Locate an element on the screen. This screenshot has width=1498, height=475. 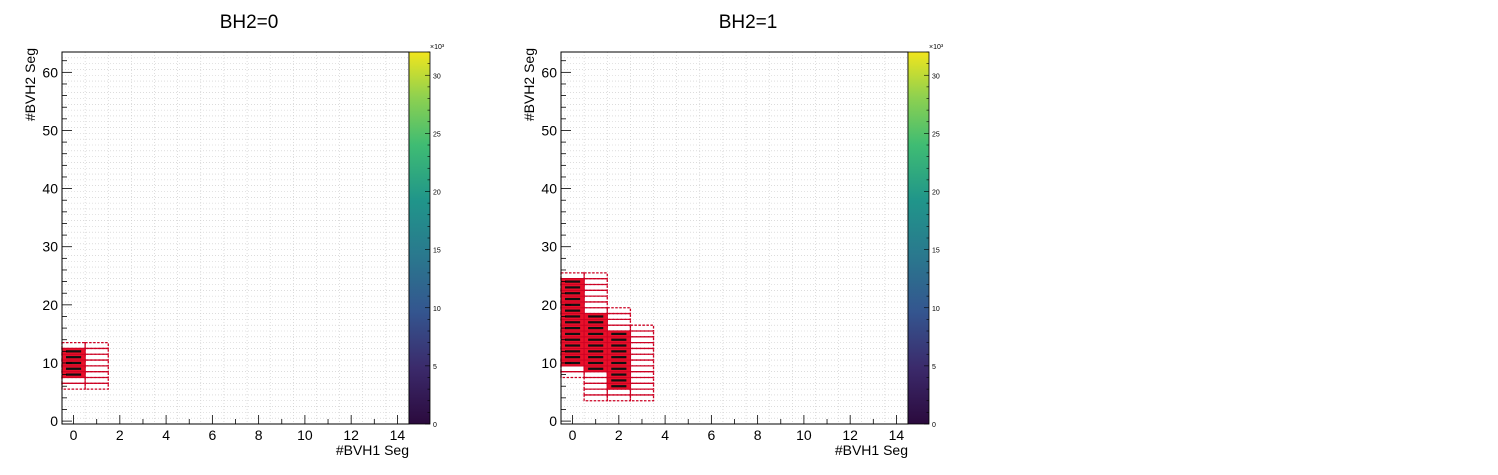
colorbar-ticks-2: 0 5 10 15 20 25 30 is located at coordinates (932, 240).